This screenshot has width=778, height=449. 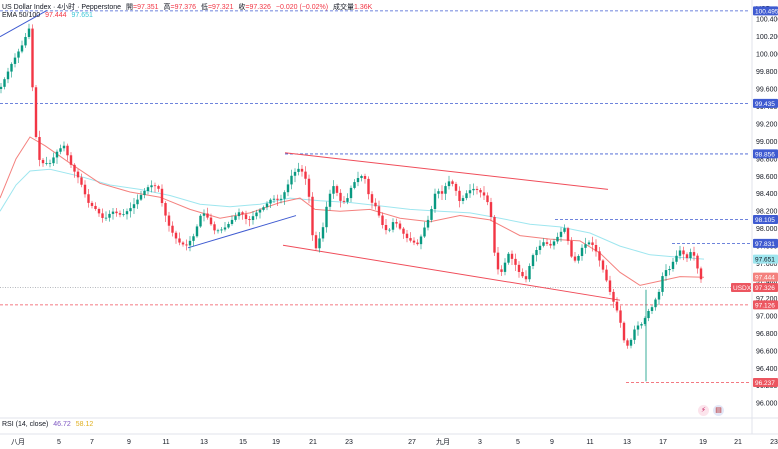 I want to click on rsi-label: RSI (14, close), so click(x=25, y=424).